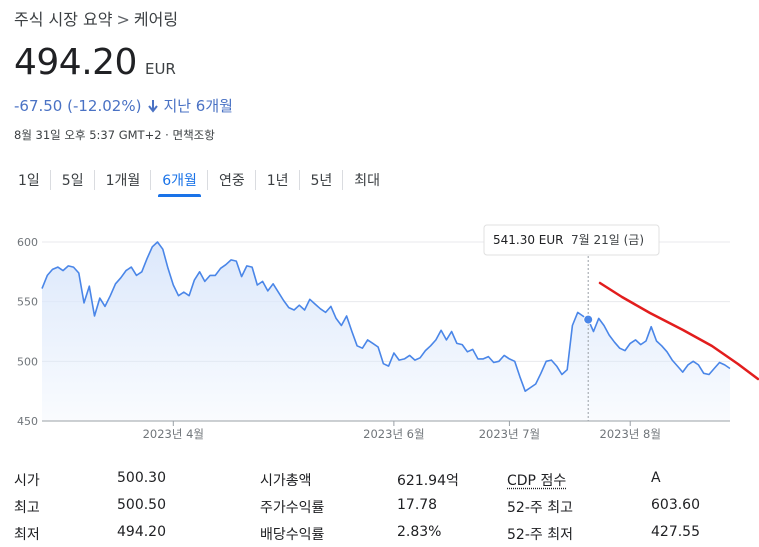 This screenshot has height=547, width=759. I want to click on stat-label-dividend-yield: 배당수익률, so click(292, 534).